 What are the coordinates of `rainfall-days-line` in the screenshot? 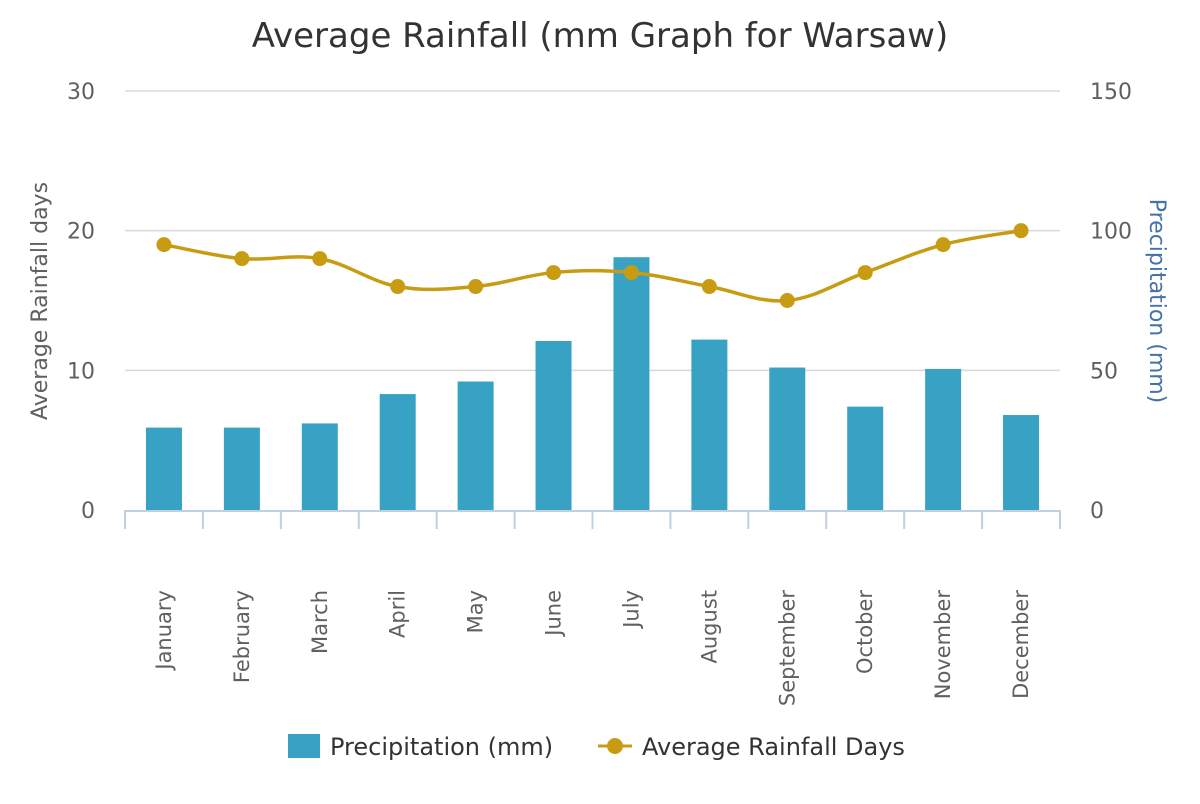 It's located at (592, 265).